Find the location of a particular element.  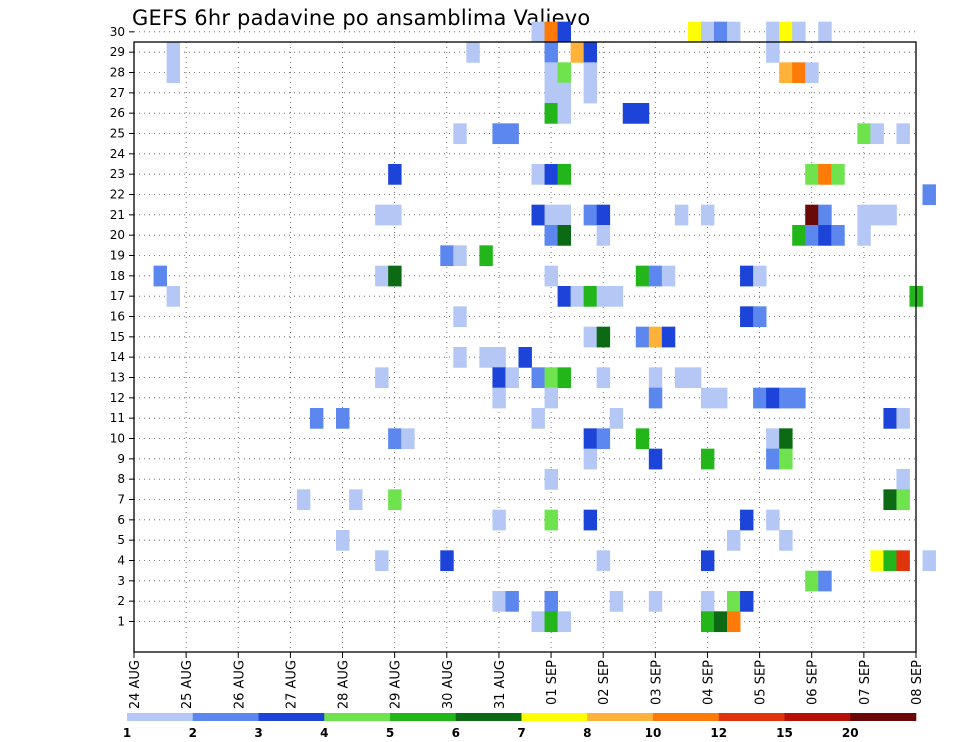

y-tick-label: 14 is located at coordinates (117, 357).